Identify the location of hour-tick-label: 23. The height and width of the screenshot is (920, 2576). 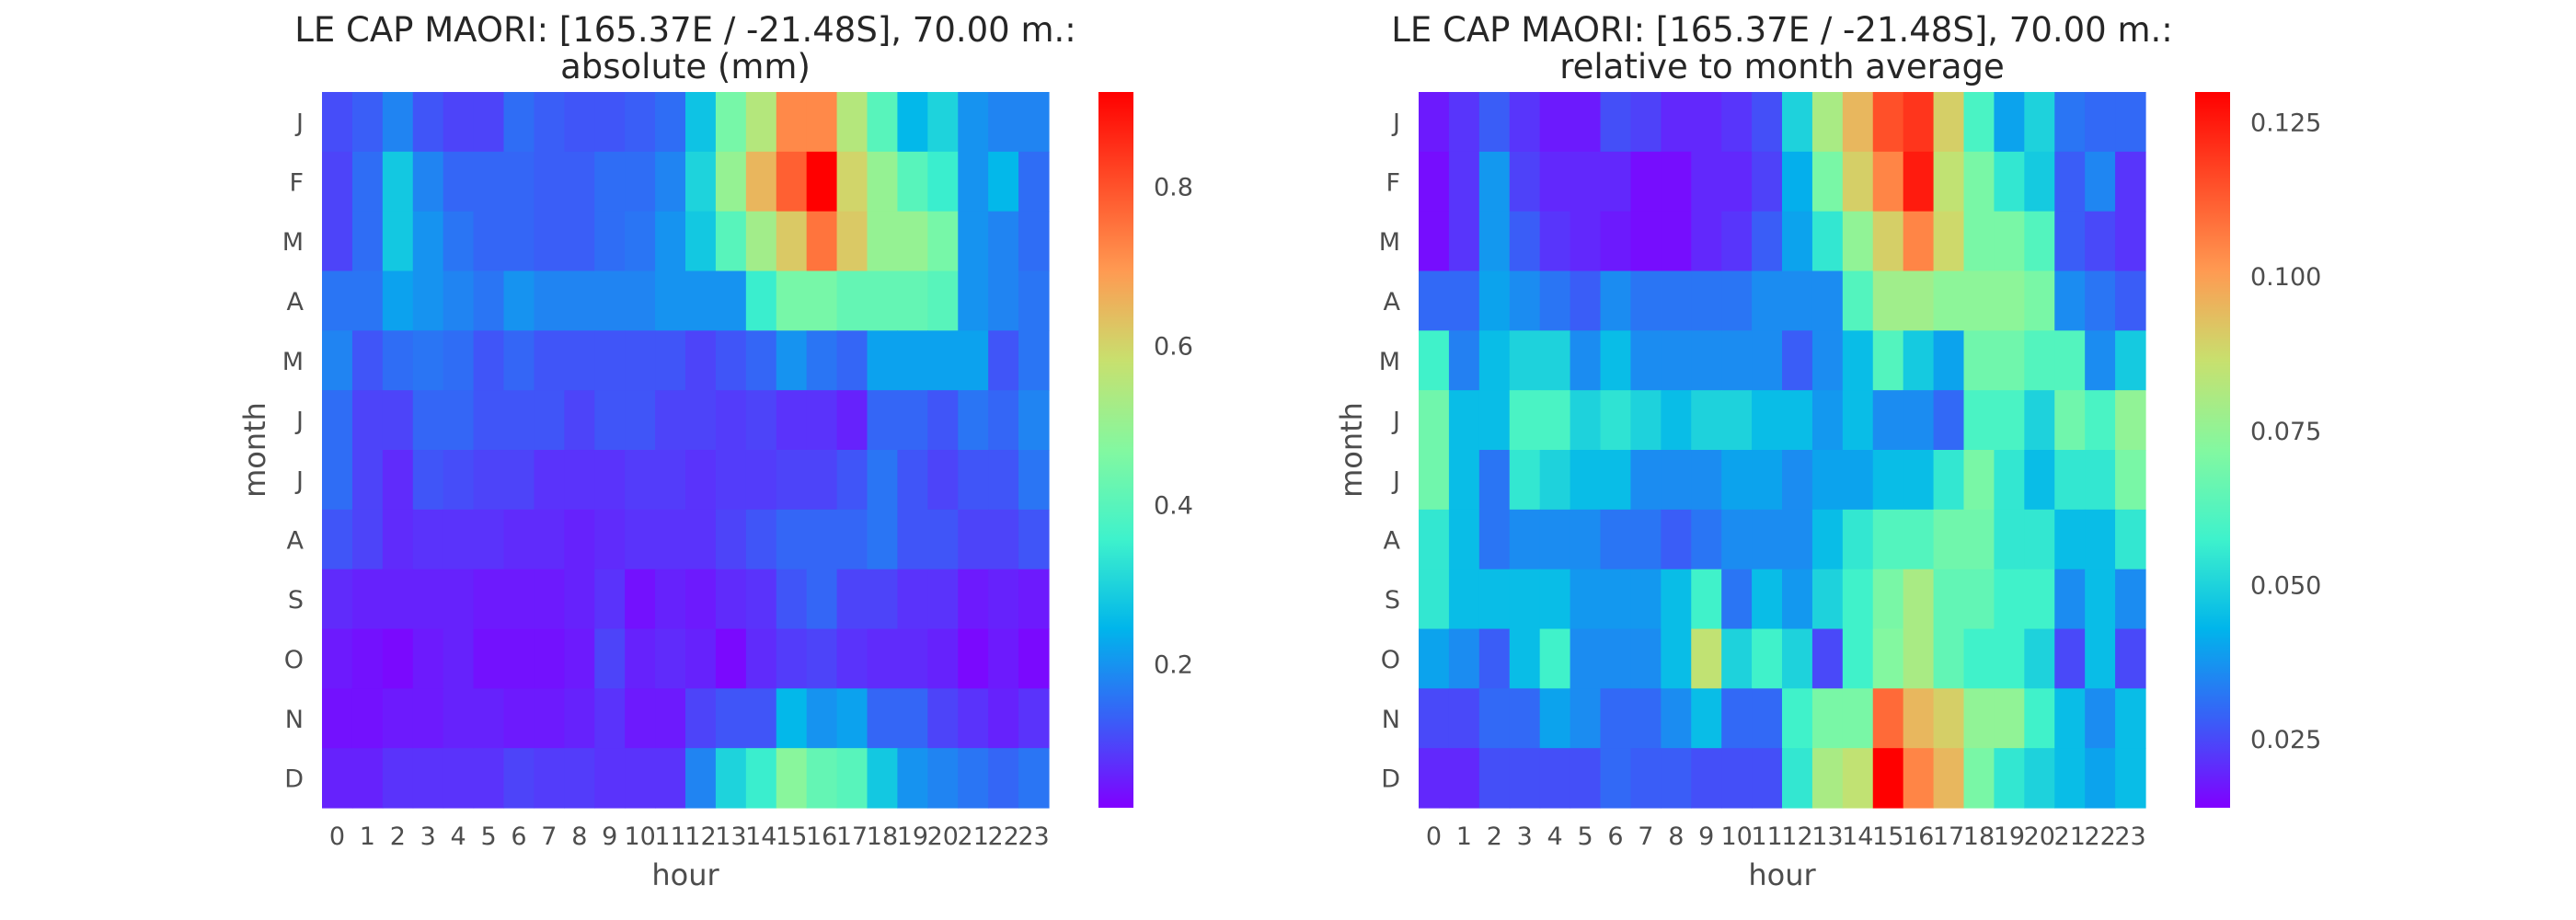
(2129, 836).